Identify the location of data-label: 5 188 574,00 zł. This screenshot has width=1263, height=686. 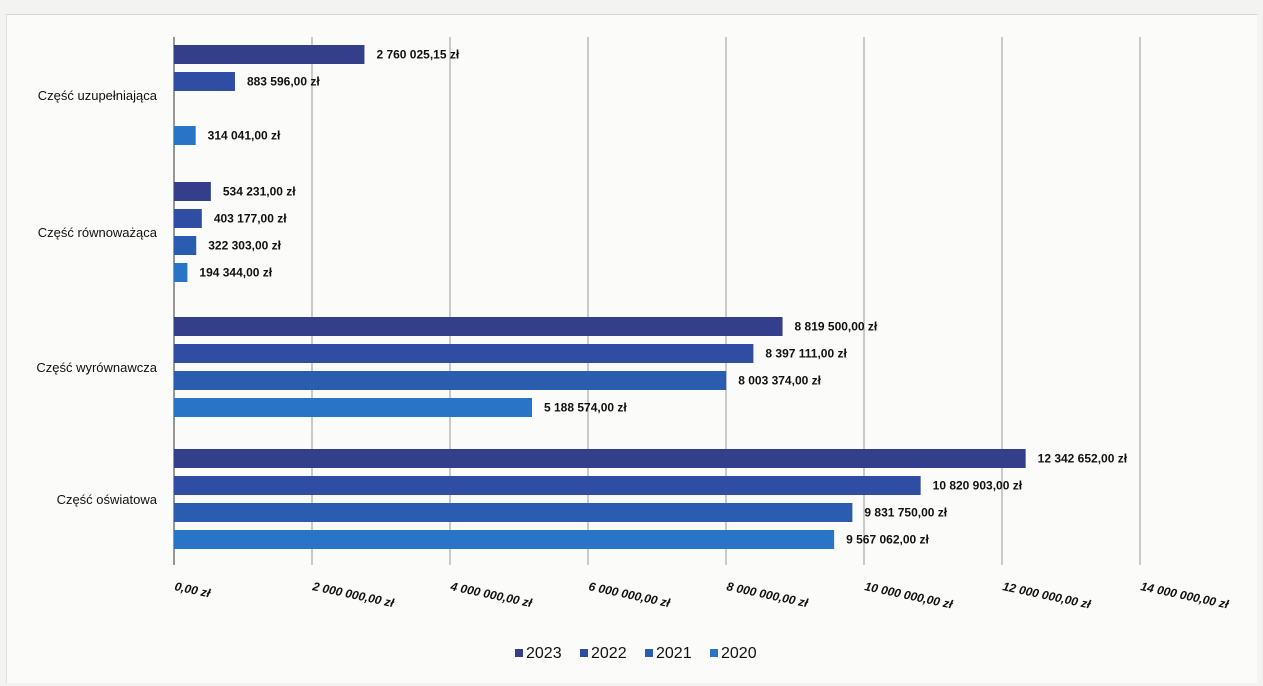
(585, 408).